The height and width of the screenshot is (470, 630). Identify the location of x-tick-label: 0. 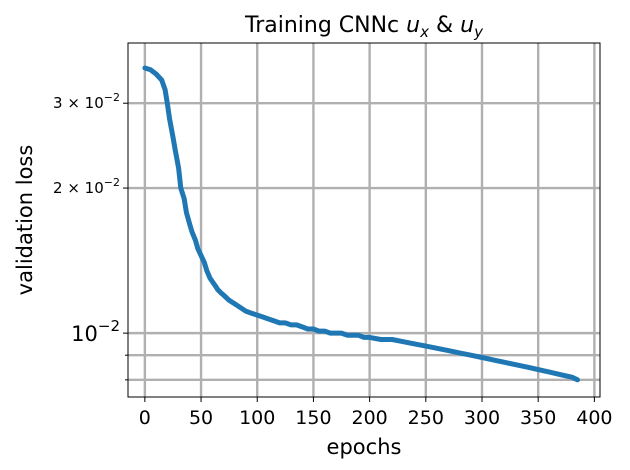
(145, 418).